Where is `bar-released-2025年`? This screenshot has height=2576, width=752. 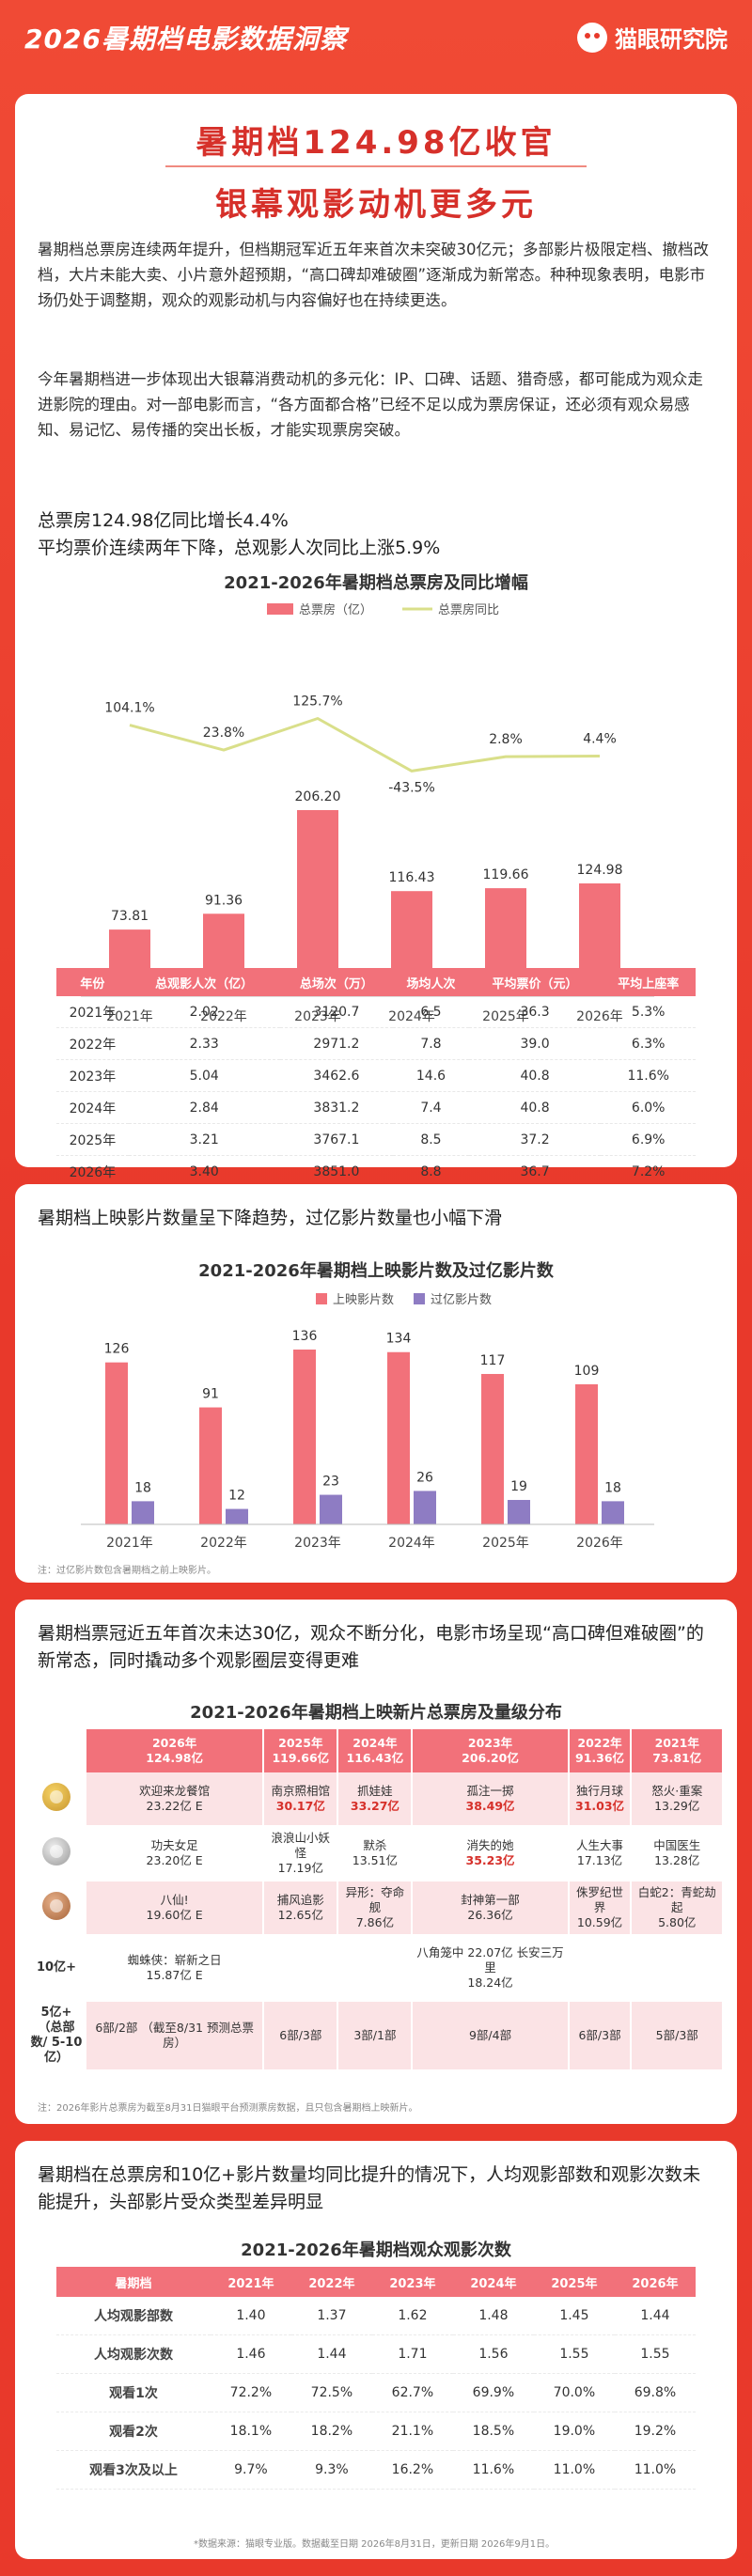
bar-released-2025年 is located at coordinates (492, 1448).